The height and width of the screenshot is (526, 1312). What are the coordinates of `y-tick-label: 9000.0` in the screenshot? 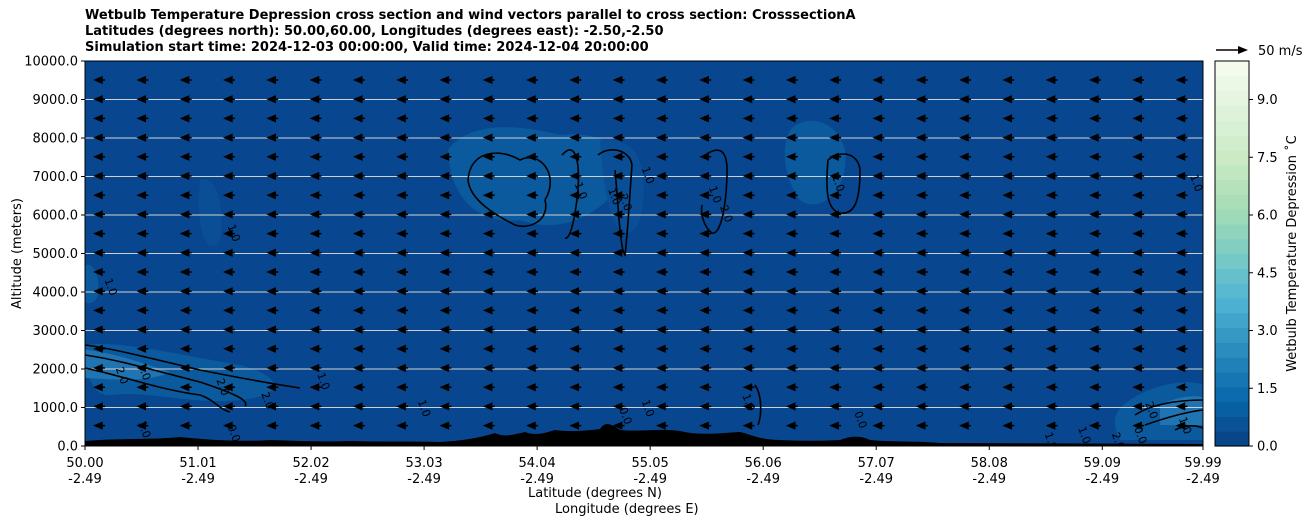 It's located at (56, 100).